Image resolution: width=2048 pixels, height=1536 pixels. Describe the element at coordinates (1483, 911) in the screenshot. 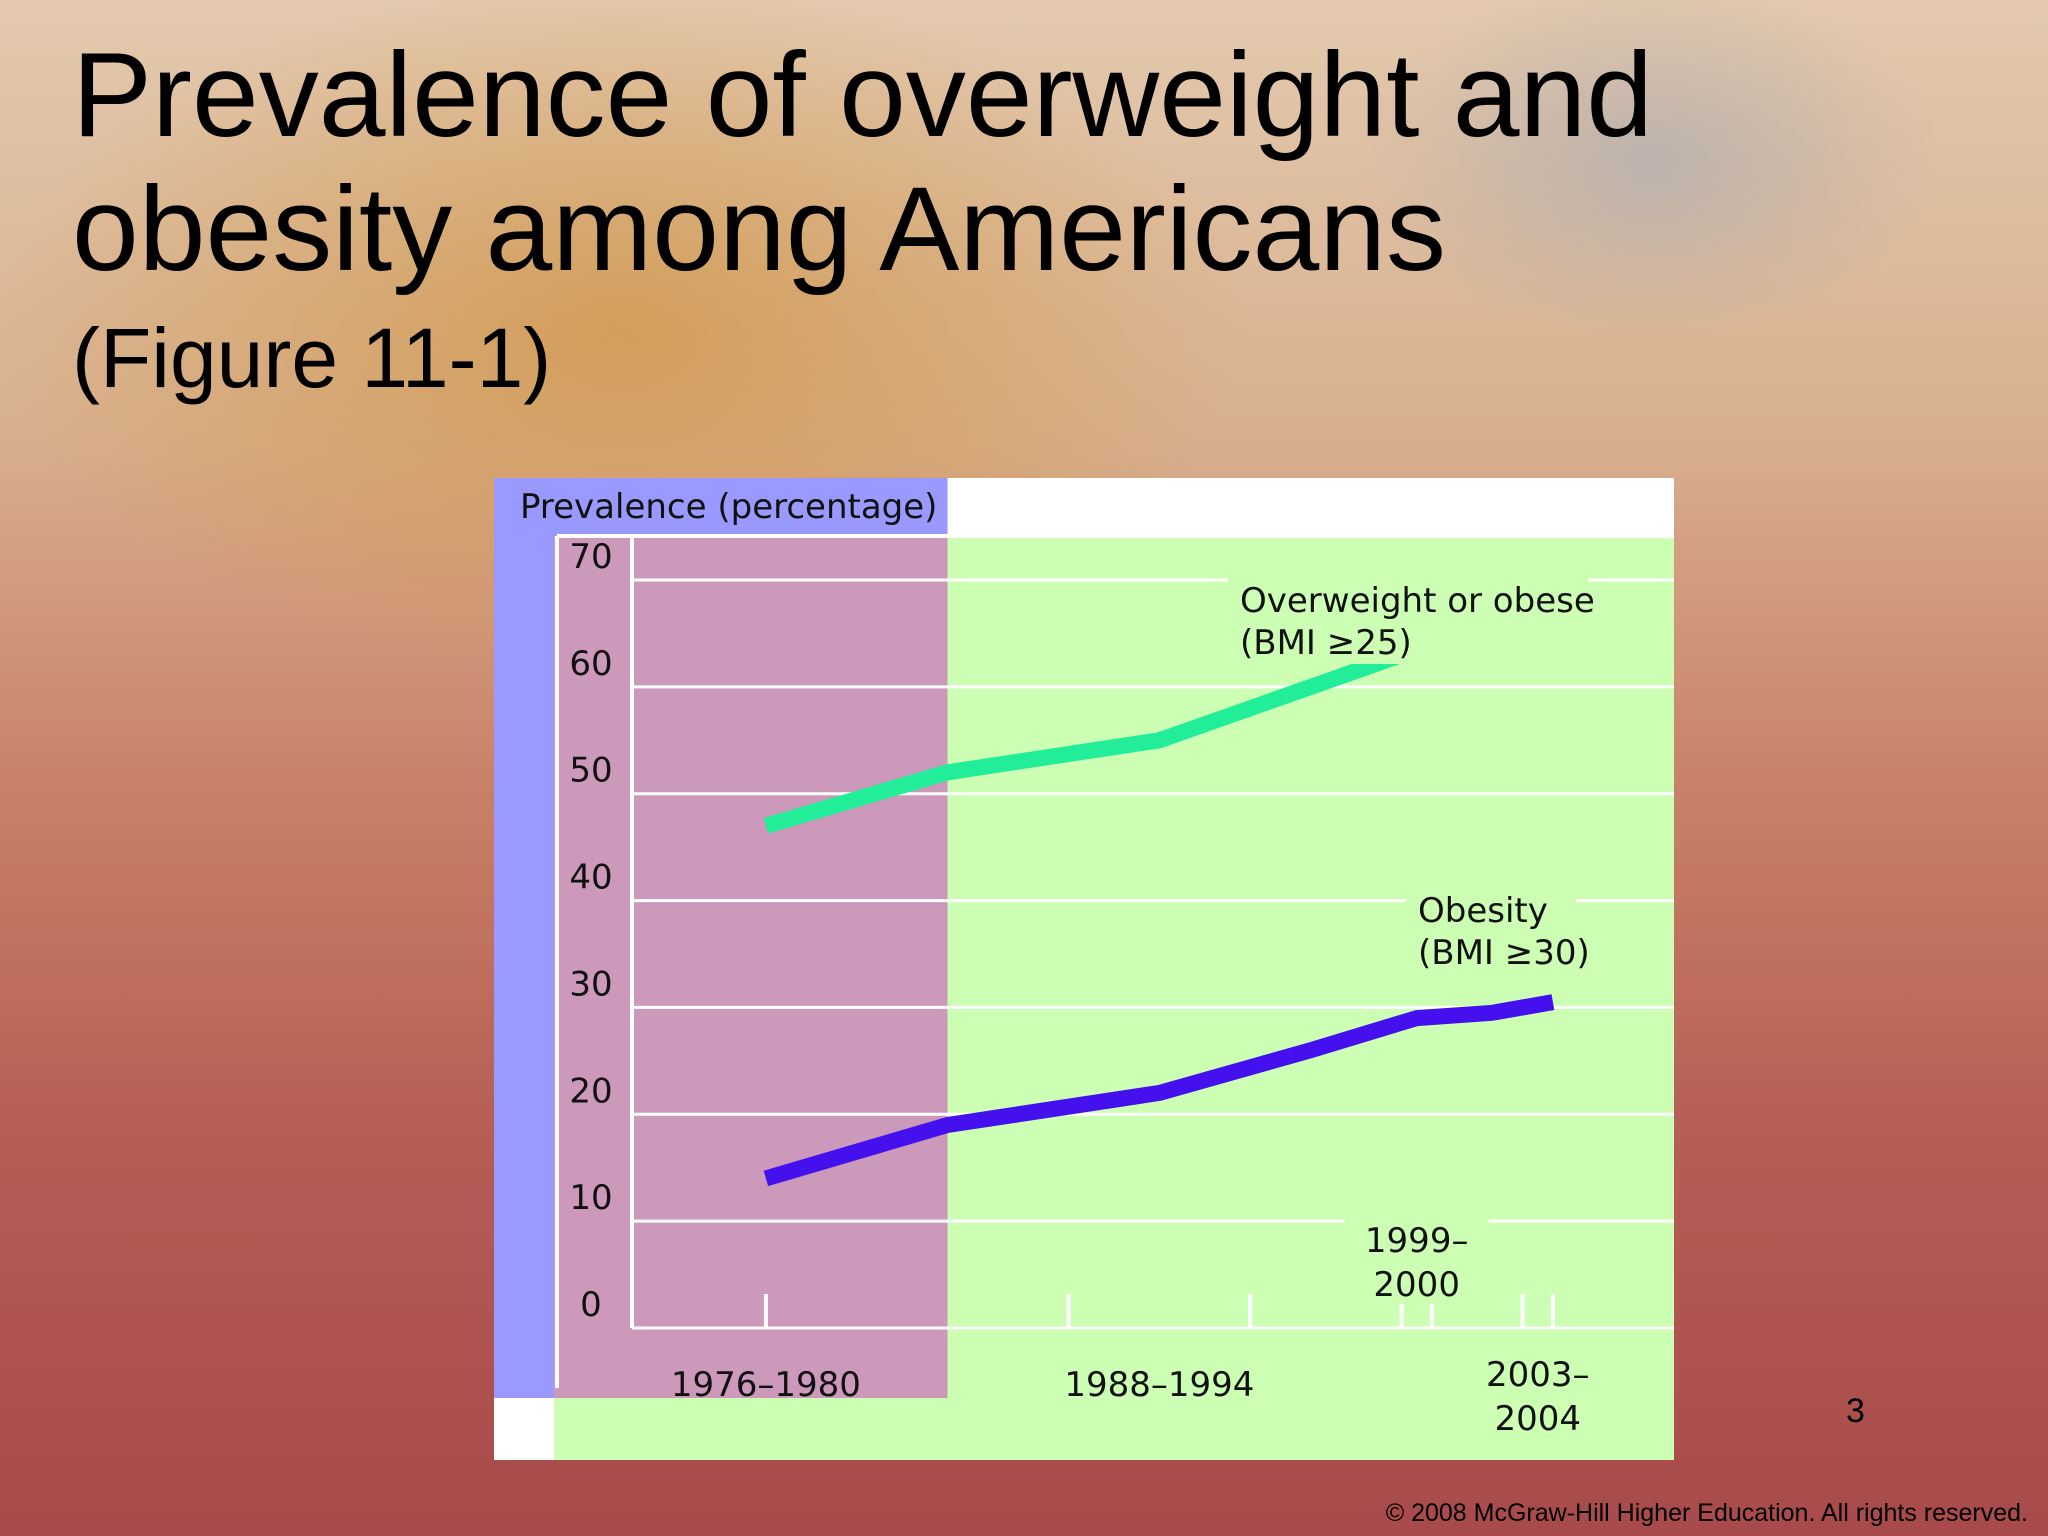

I see `series-label-name: Obesity` at that location.